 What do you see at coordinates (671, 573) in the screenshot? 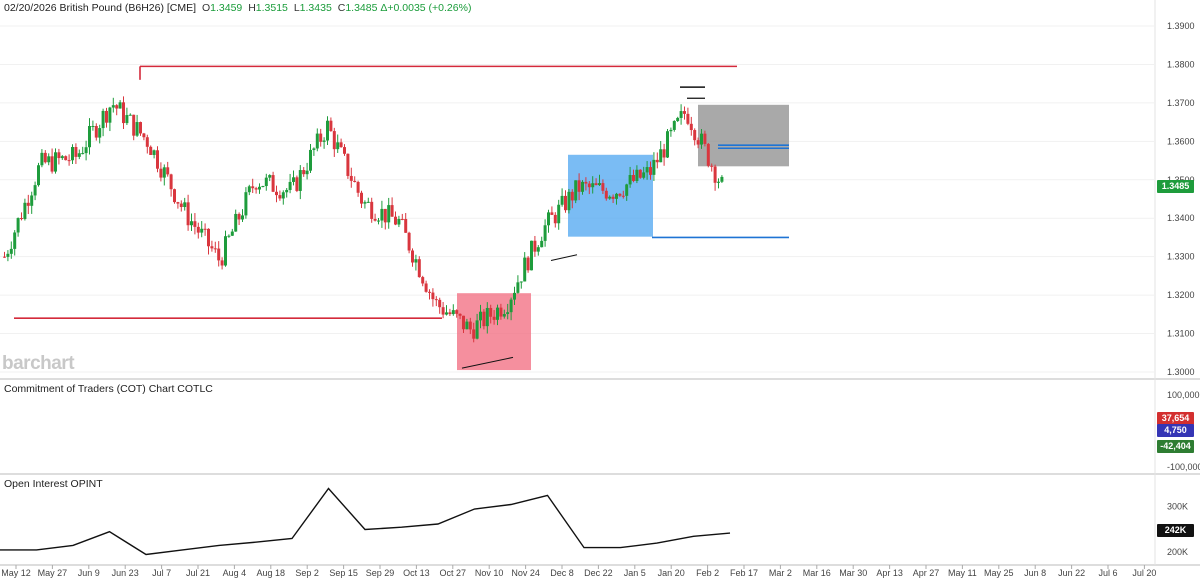
I see `x-tick-label: Jan 20` at bounding box center [671, 573].